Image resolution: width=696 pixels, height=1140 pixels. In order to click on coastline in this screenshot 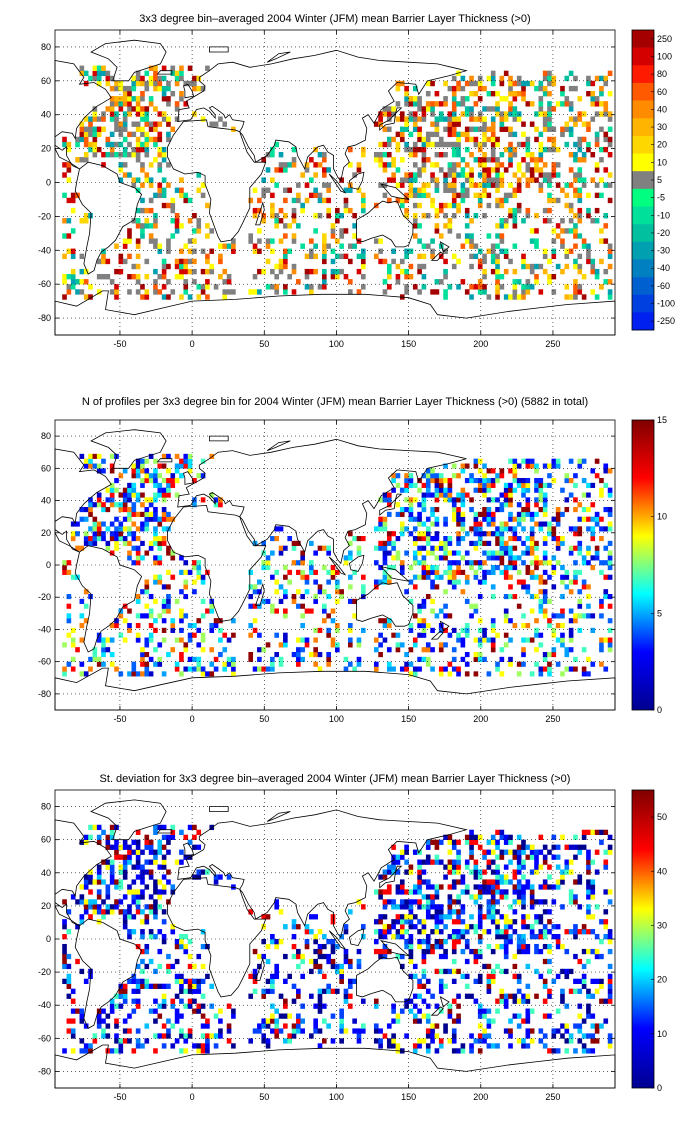, I will do `click(444, 246)`.